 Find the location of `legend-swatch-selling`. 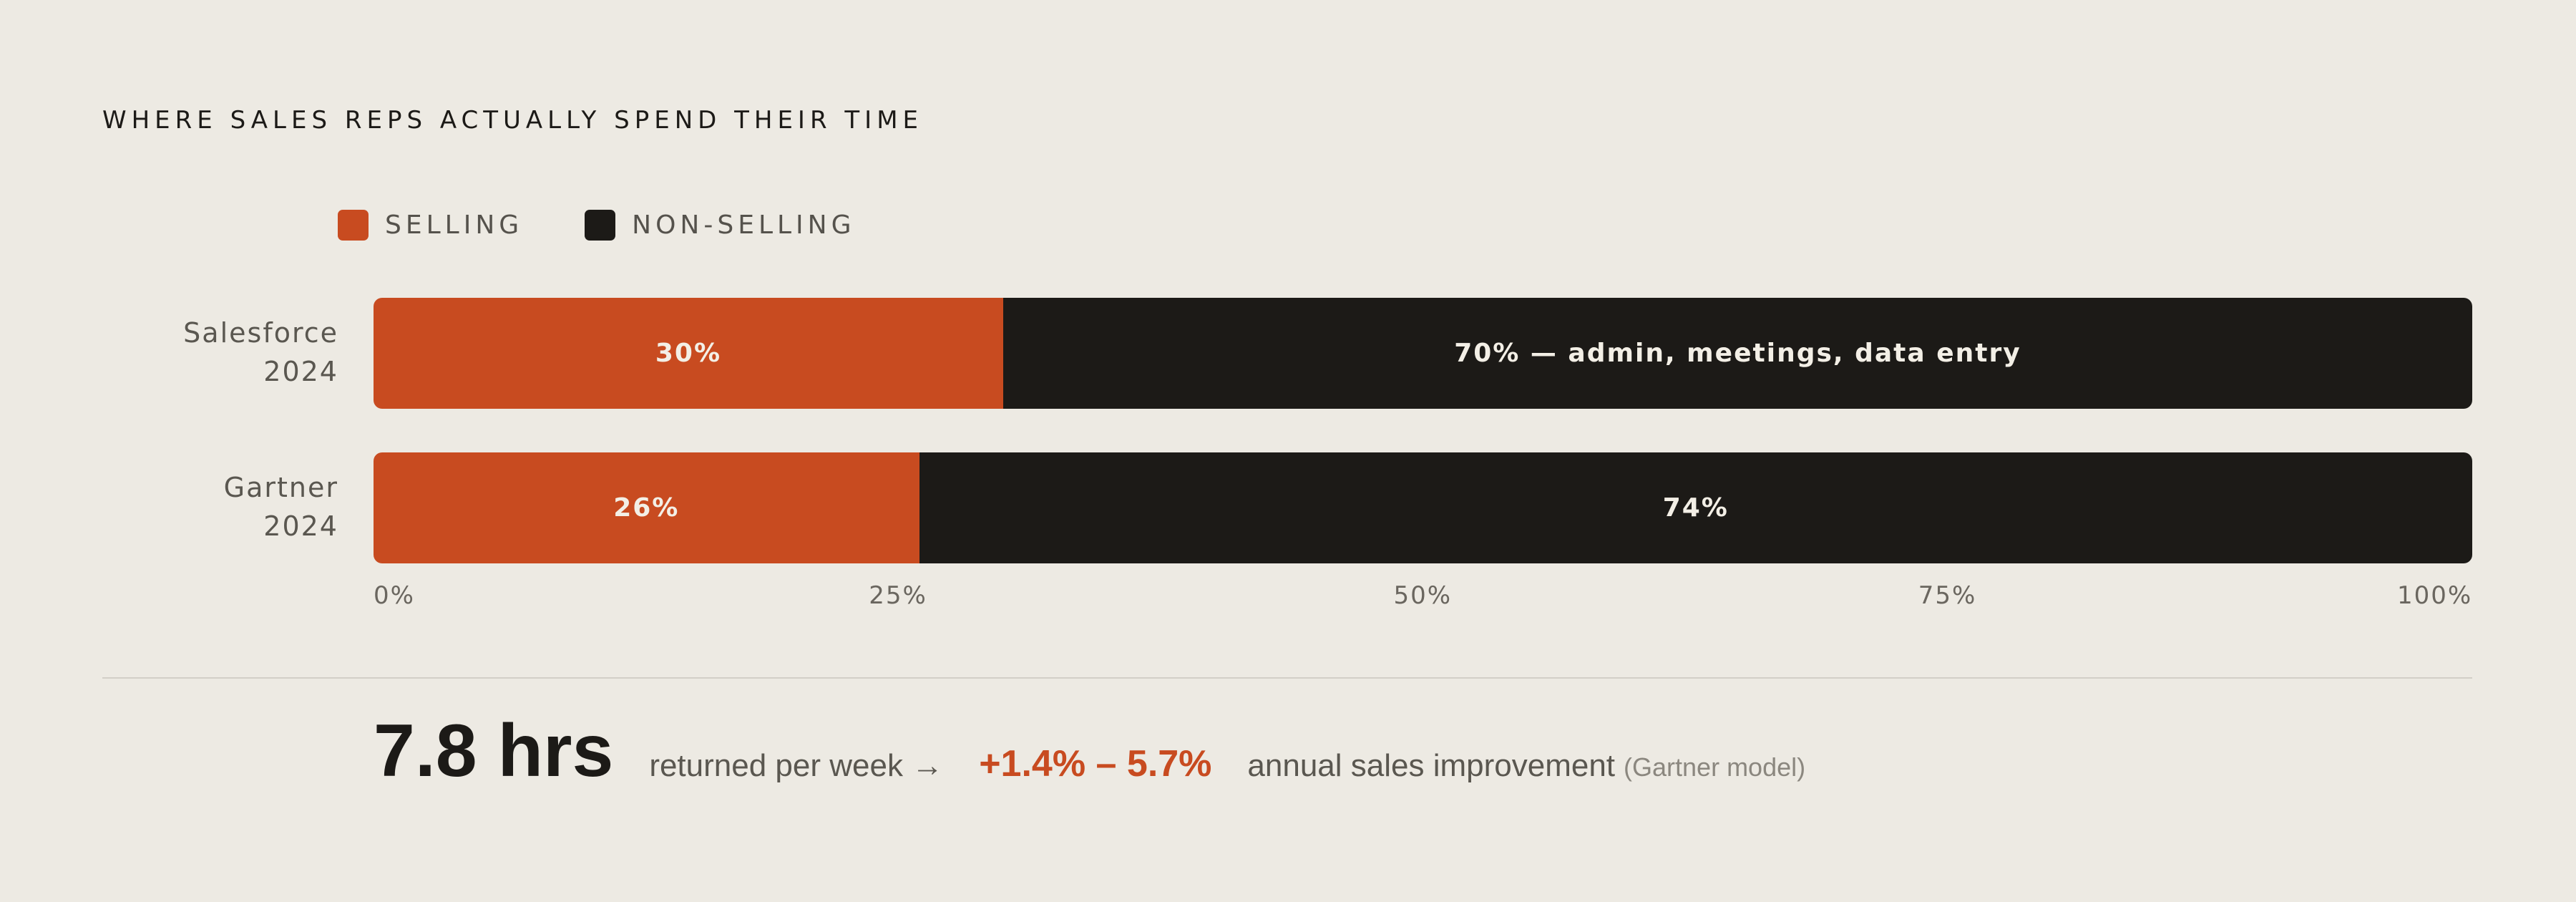

legend-swatch-selling is located at coordinates (353, 225).